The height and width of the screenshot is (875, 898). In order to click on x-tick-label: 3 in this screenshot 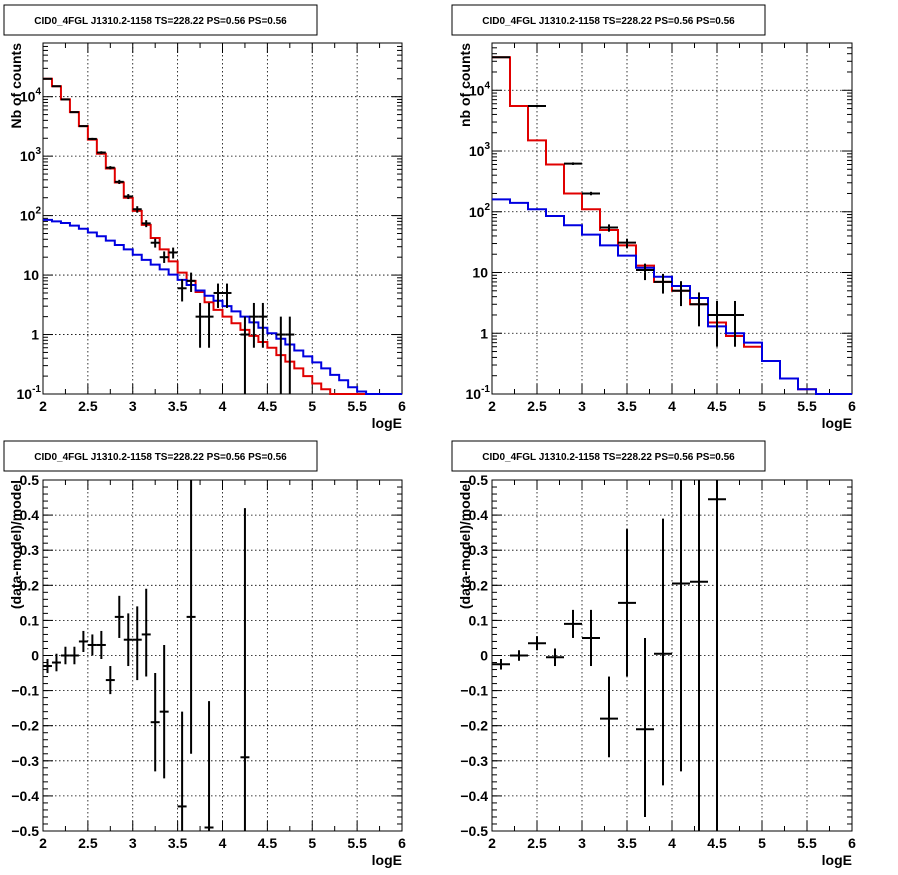, I will do `click(582, 406)`.